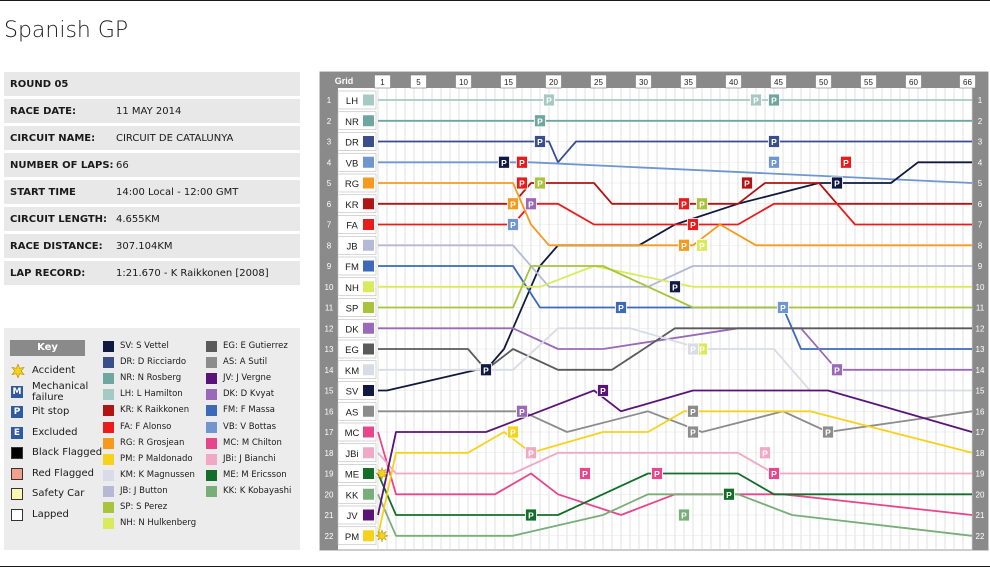  Describe the element at coordinates (329, 287) in the screenshot. I see `position-number: 10` at that location.